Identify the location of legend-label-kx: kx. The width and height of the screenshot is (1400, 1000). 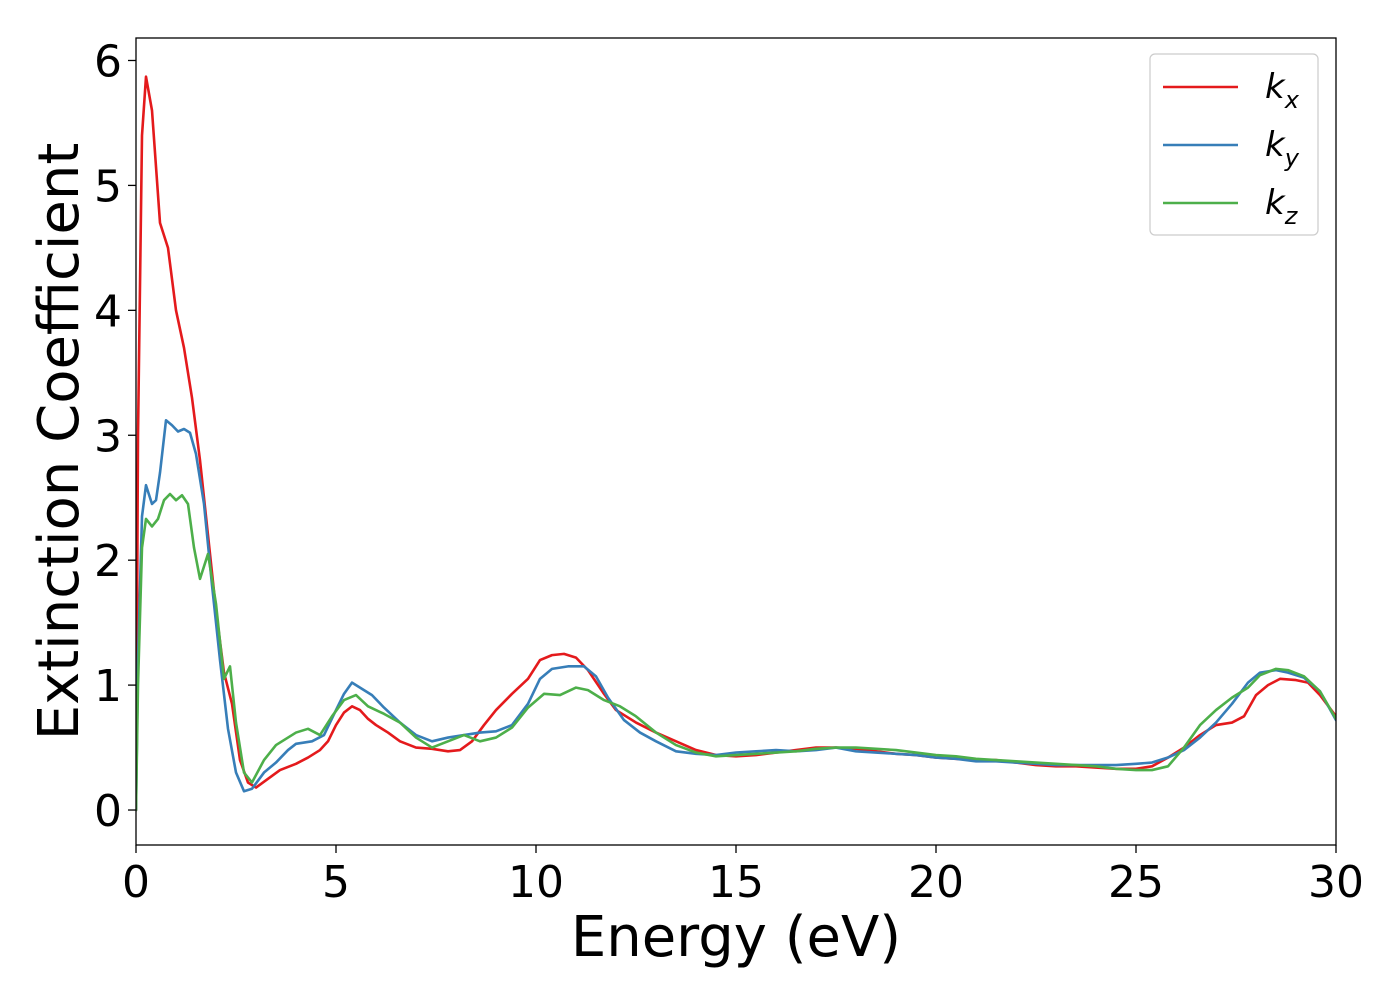
(1282, 90).